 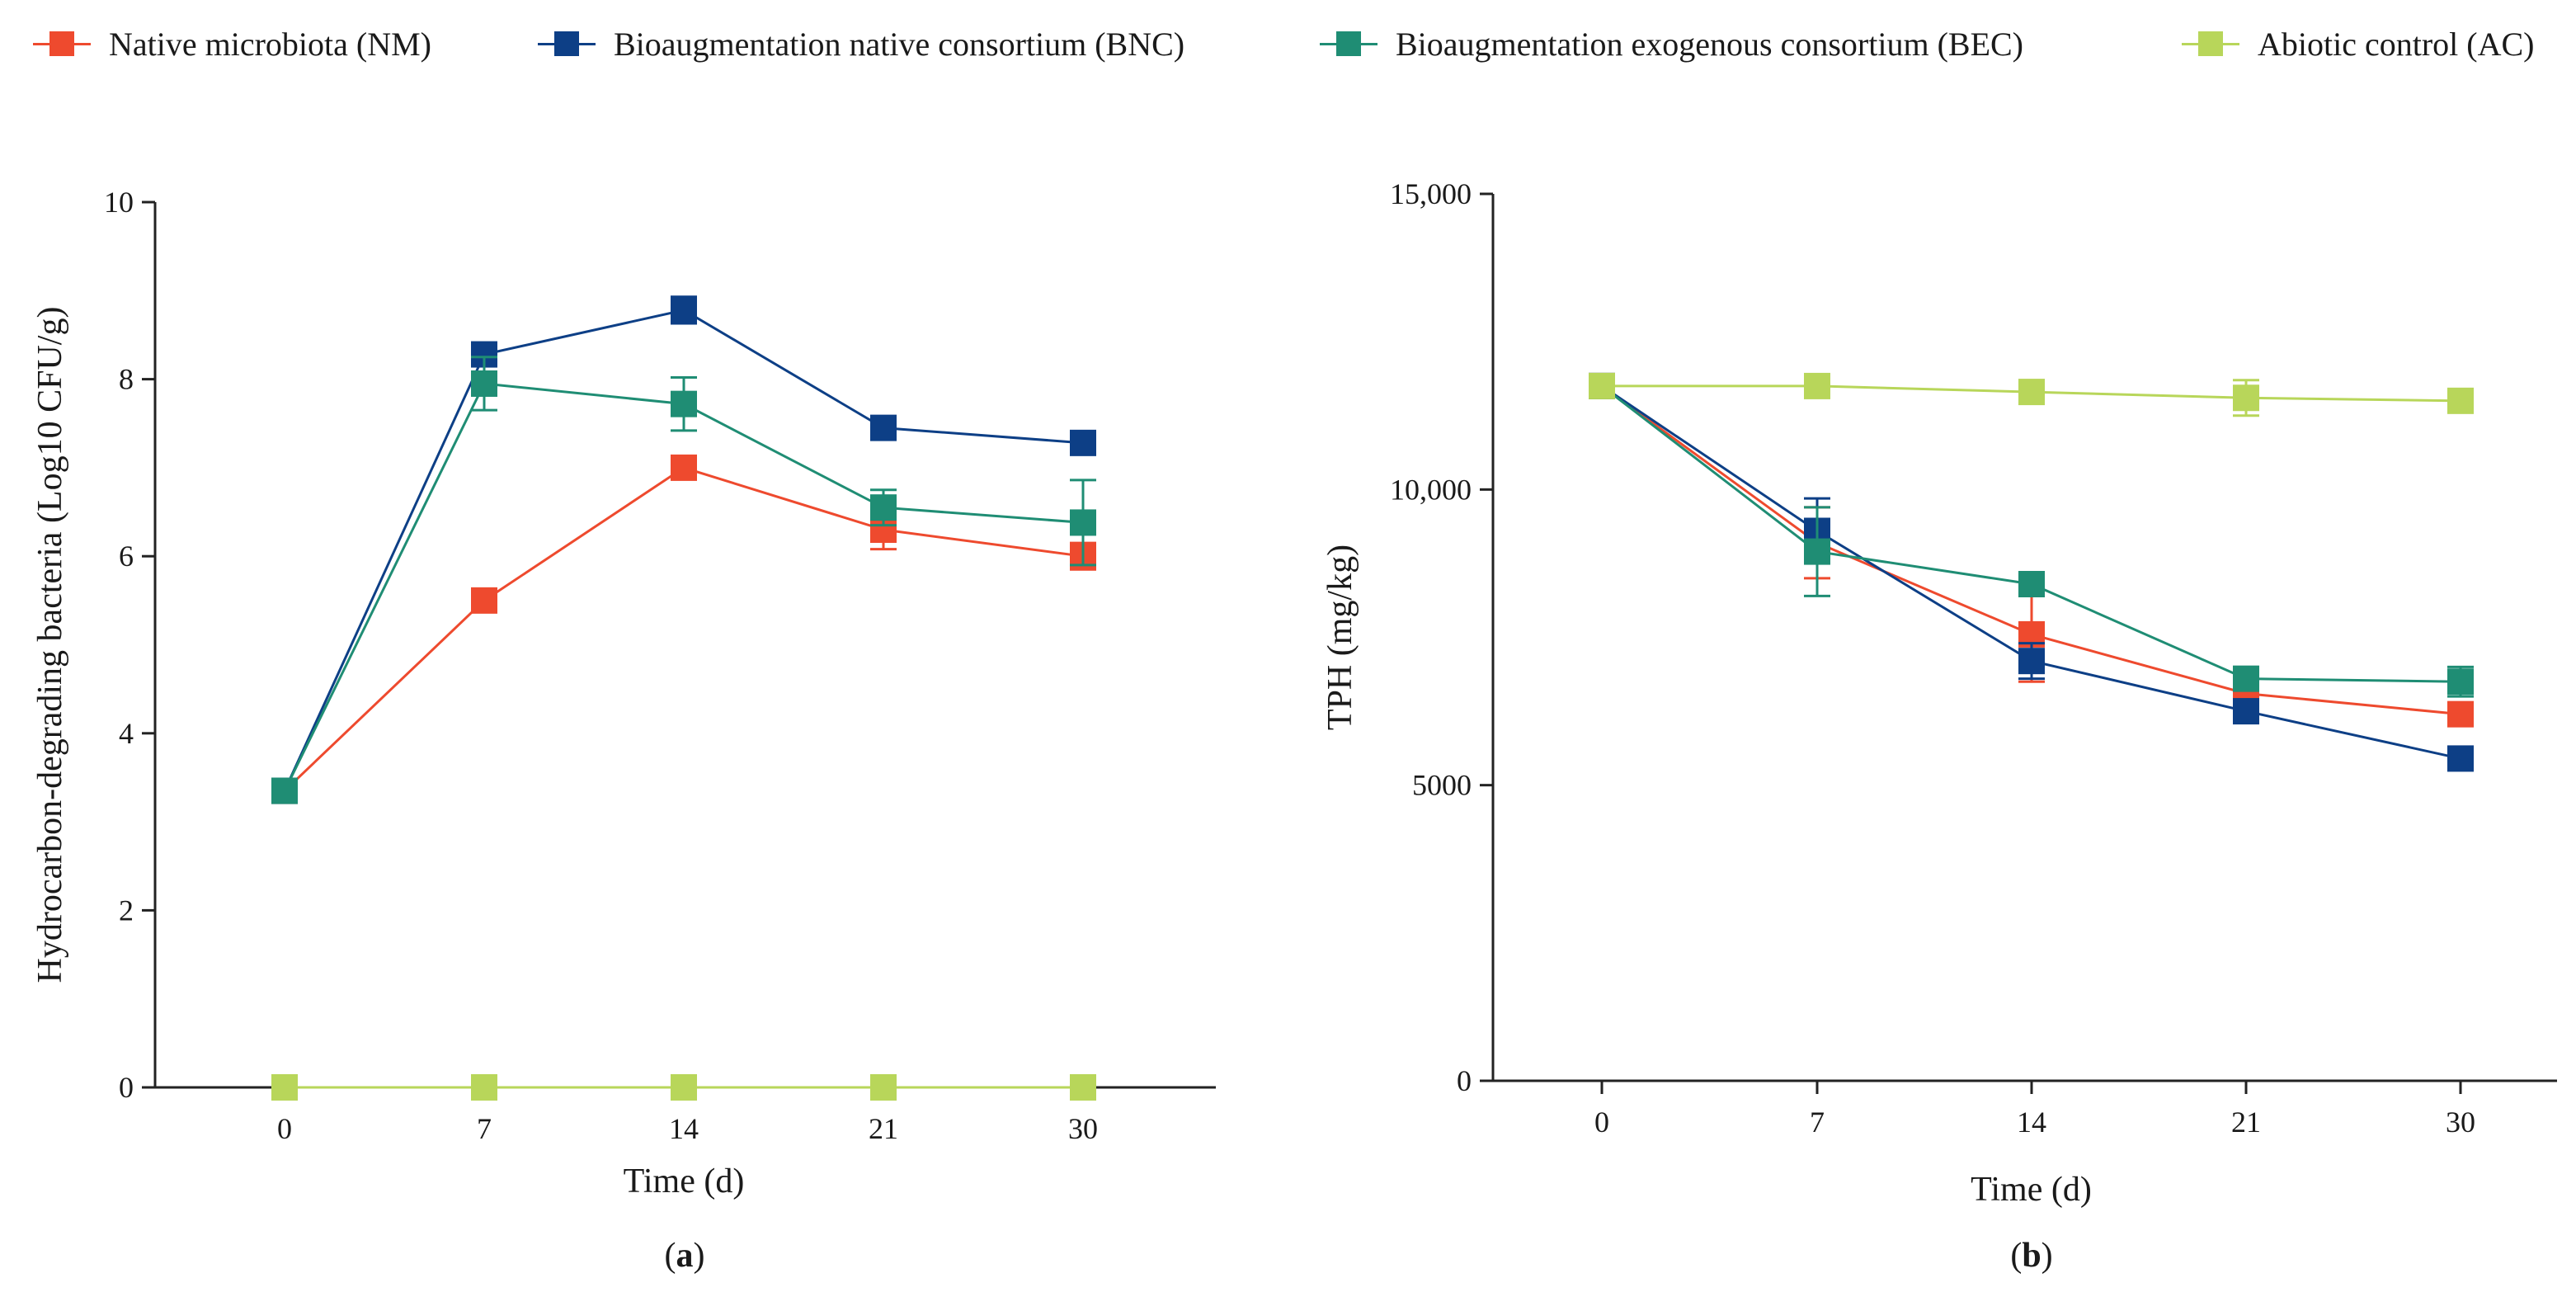 What do you see at coordinates (119, 202) in the screenshot?
I see `y-tick-label: 10` at bounding box center [119, 202].